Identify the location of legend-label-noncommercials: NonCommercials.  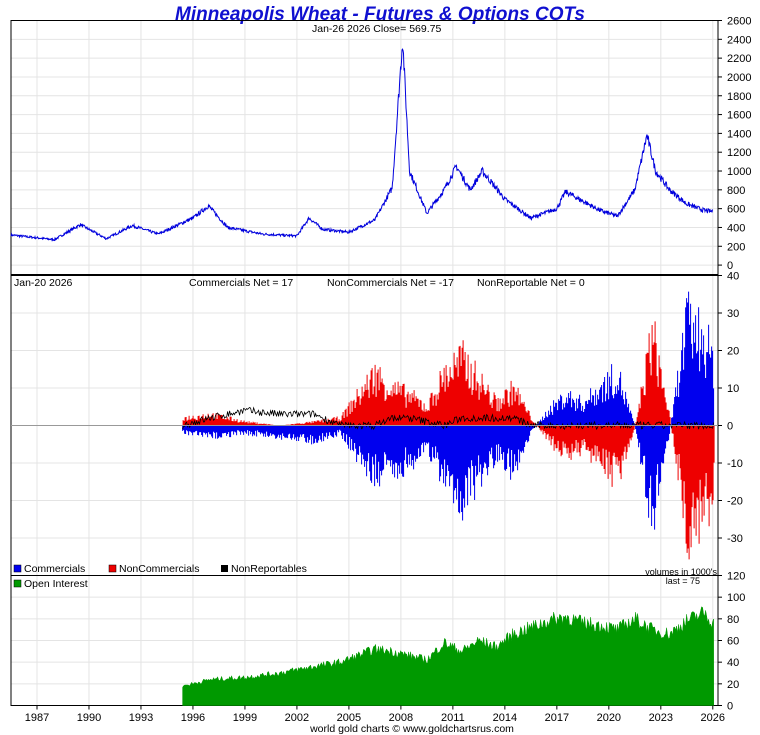
(159, 569).